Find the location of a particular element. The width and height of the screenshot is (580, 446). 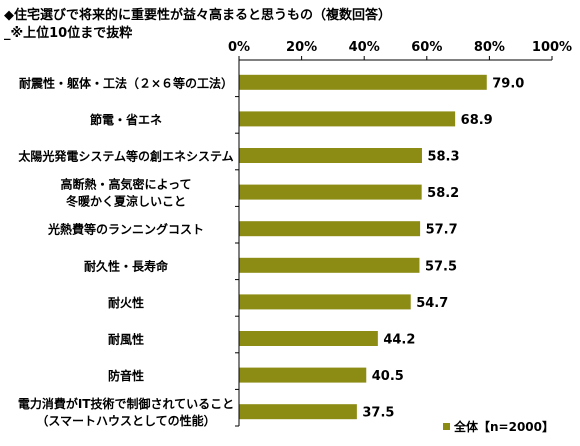

x-tick-label: 40% is located at coordinates (364, 47).